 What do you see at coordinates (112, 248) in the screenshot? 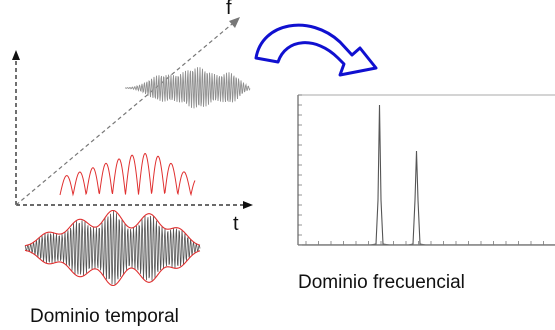
I see `composite-time-signal` at bounding box center [112, 248].